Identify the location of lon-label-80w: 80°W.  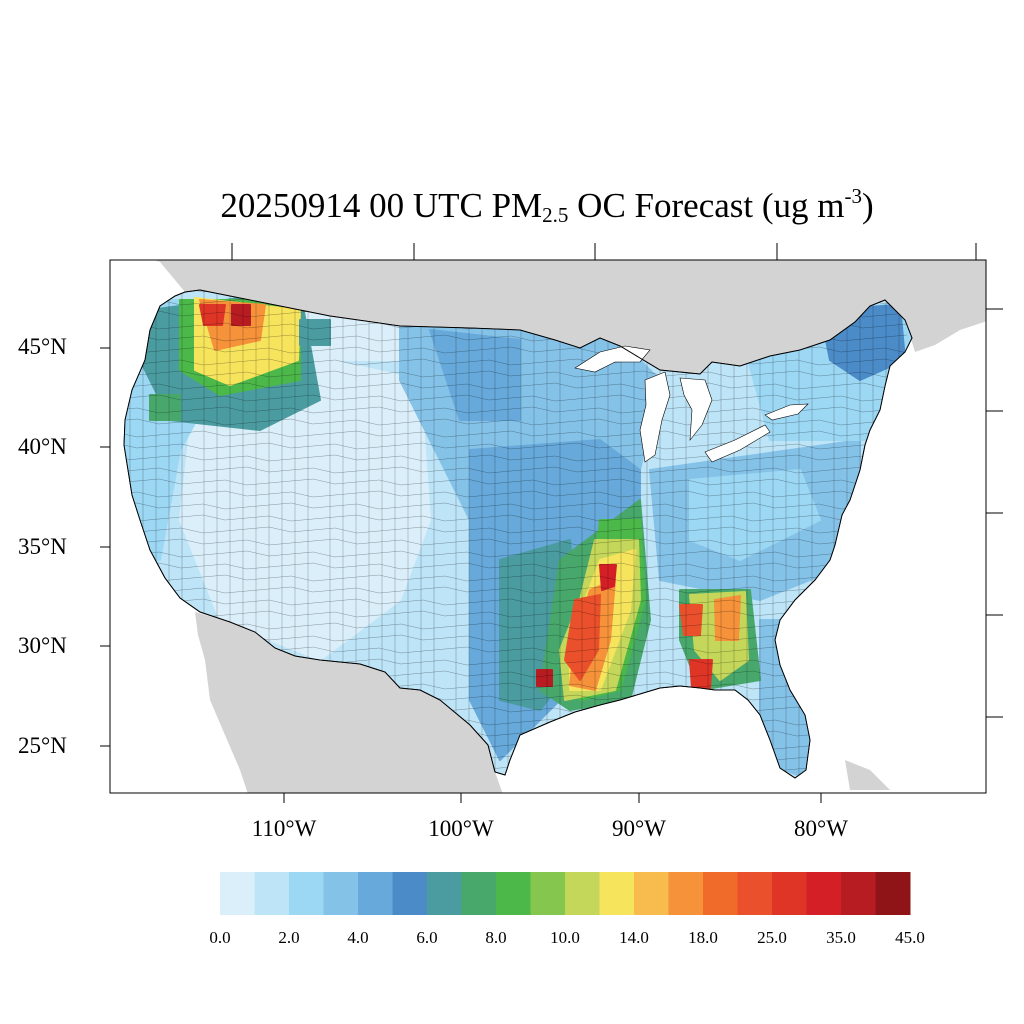
(821, 828).